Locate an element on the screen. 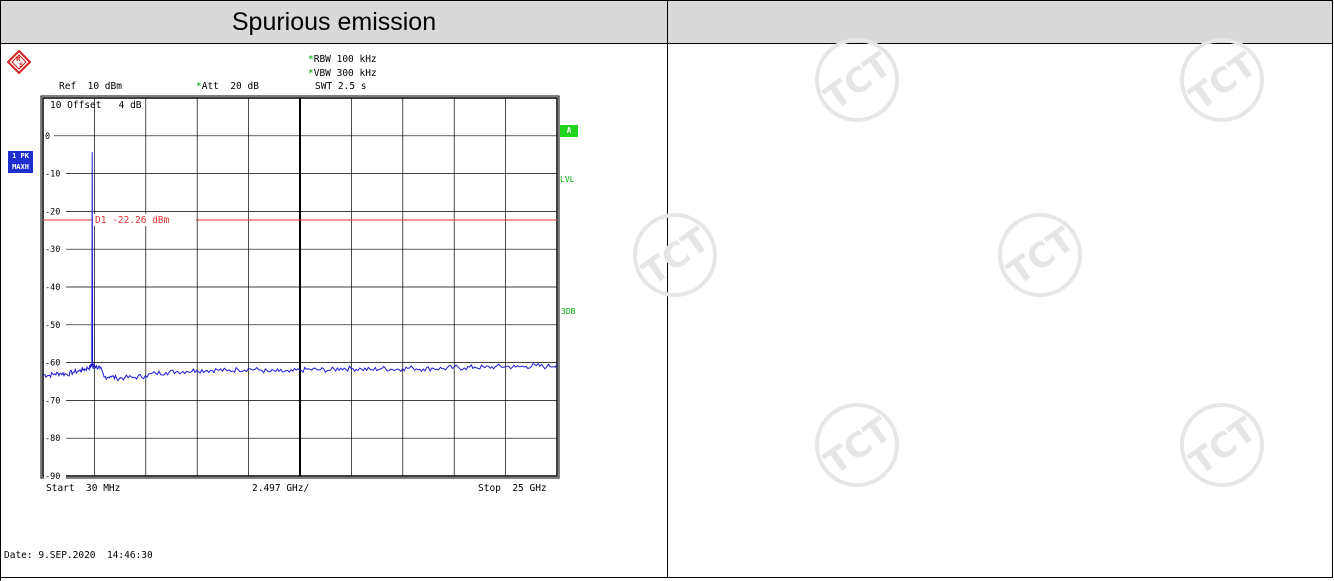 This screenshot has width=1334, height=581. span-per-division-label: 2.497 GHz/ is located at coordinates (281, 488).